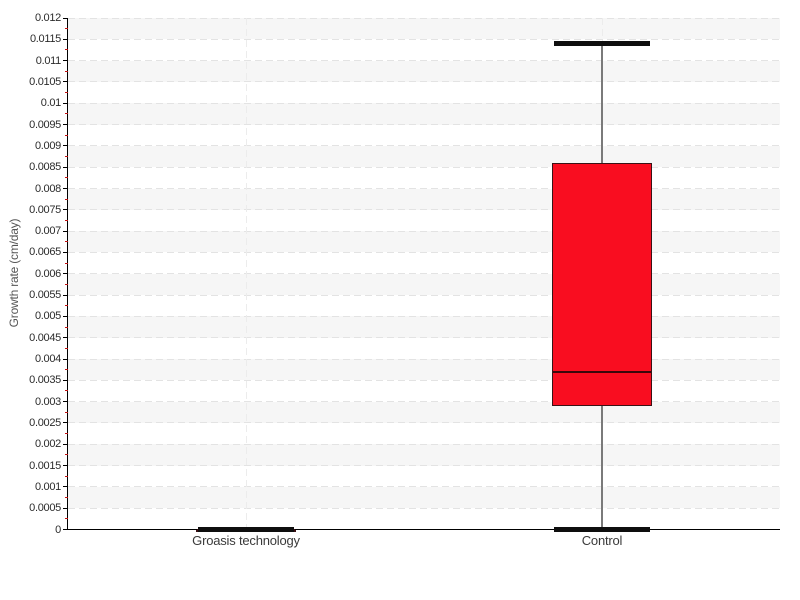 The height and width of the screenshot is (600, 800). Describe the element at coordinates (246, 273) in the screenshot. I see `category-gridline` at that location.